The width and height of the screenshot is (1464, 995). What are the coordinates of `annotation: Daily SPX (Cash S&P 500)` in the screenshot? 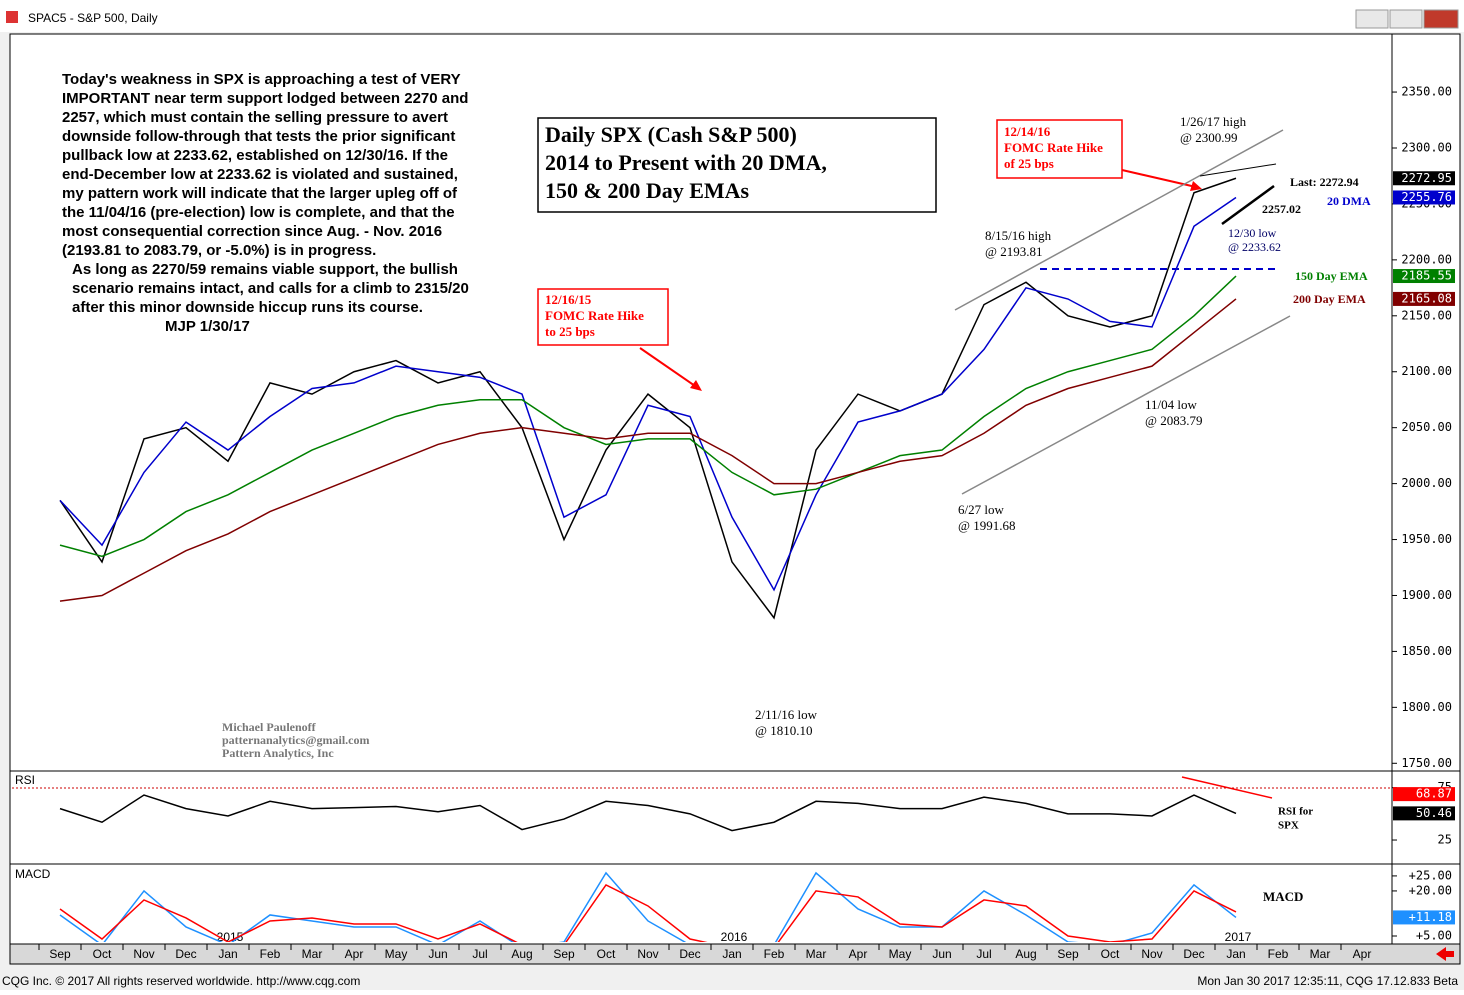 It's located at (671, 134).